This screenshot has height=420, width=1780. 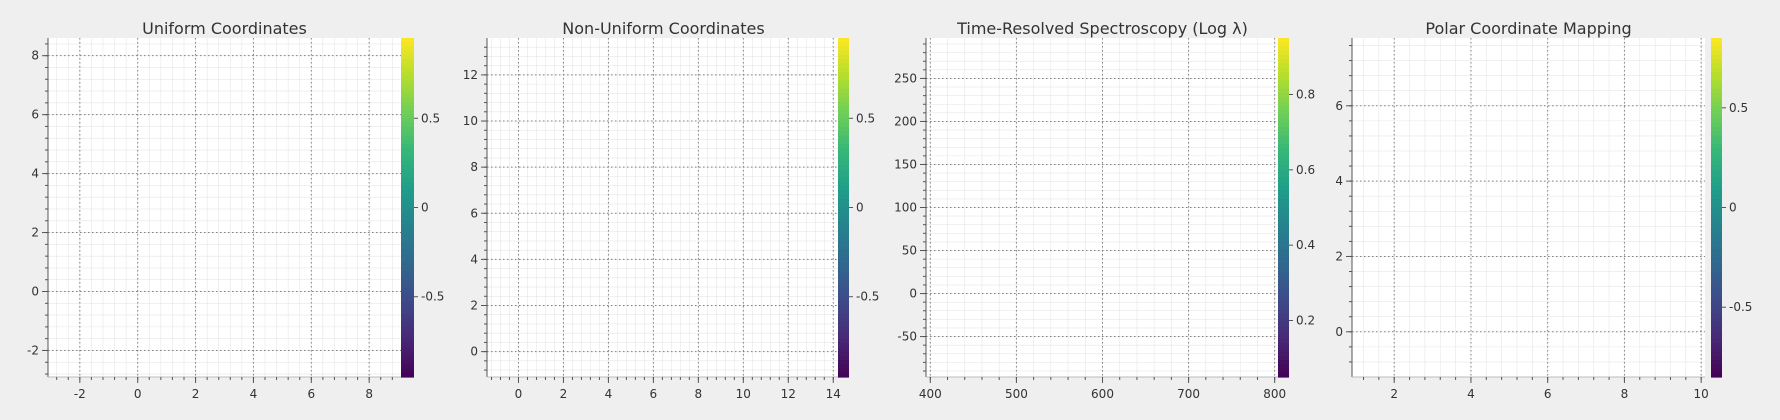 What do you see at coordinates (35, 174) in the screenshot?
I see `y-tick-label: 4` at bounding box center [35, 174].